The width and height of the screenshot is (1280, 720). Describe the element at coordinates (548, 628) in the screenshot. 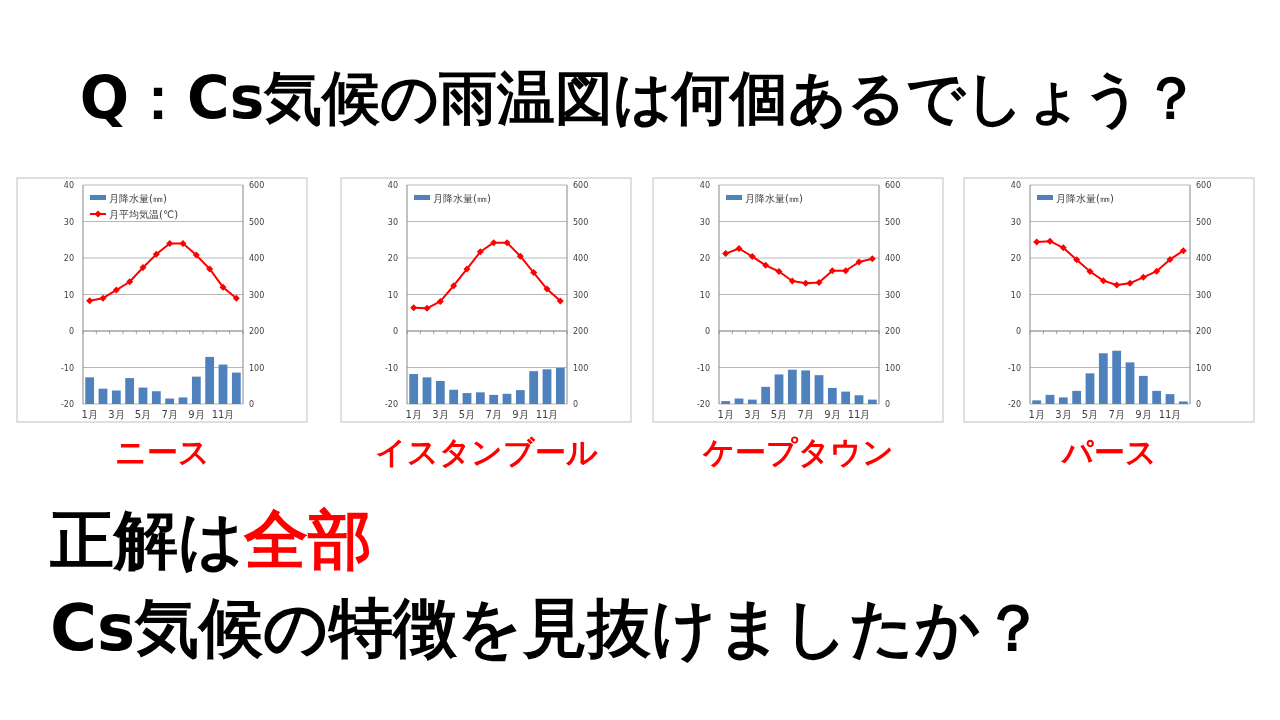

I see `text: Cs気候の特徴を見抜けましたか？` at that location.